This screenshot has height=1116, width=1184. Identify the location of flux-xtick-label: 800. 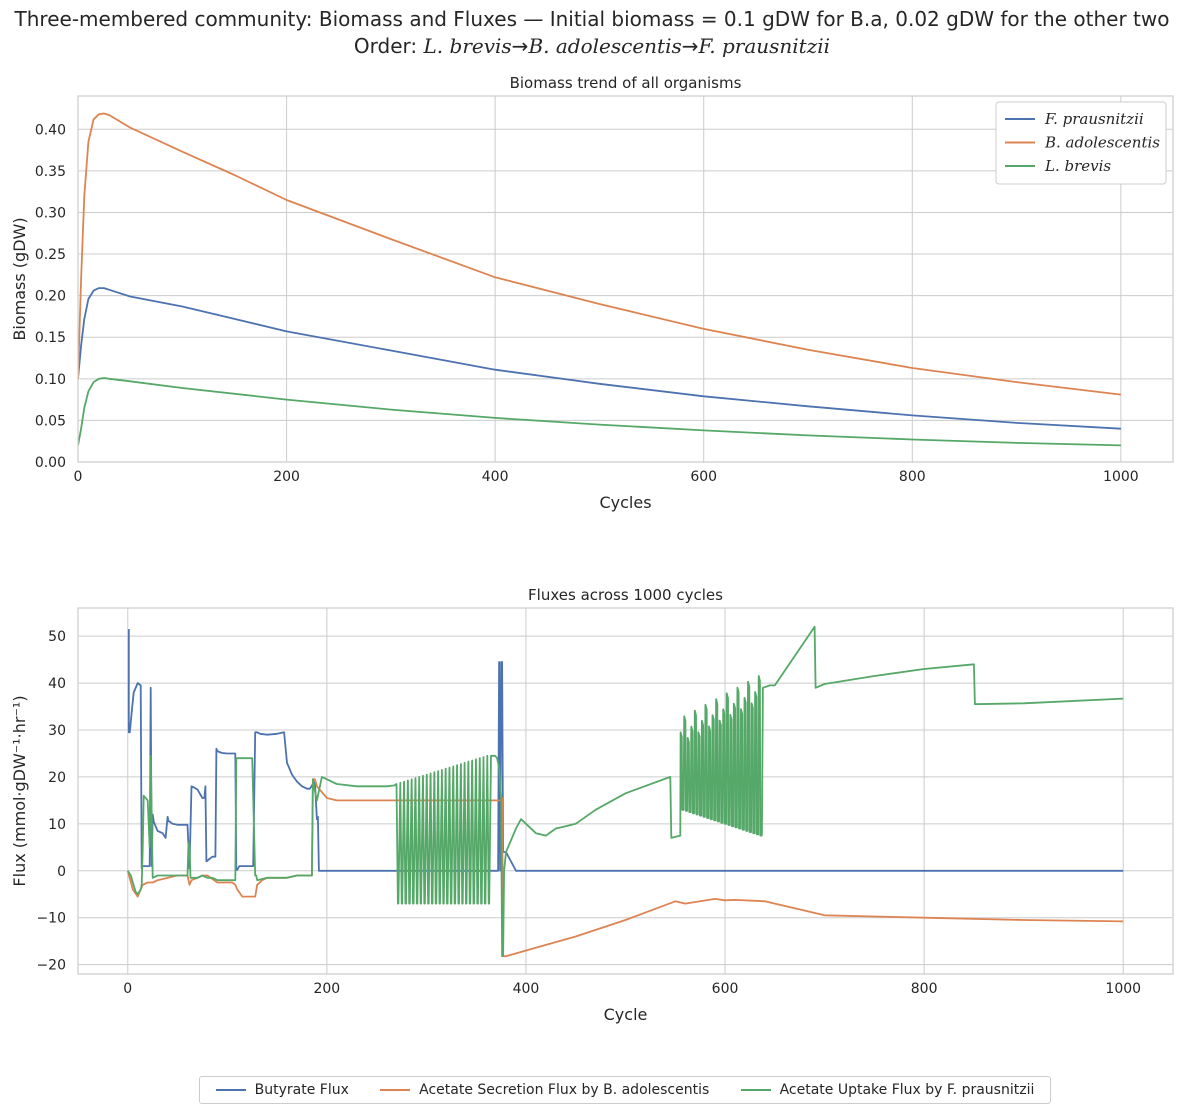
(924, 989).